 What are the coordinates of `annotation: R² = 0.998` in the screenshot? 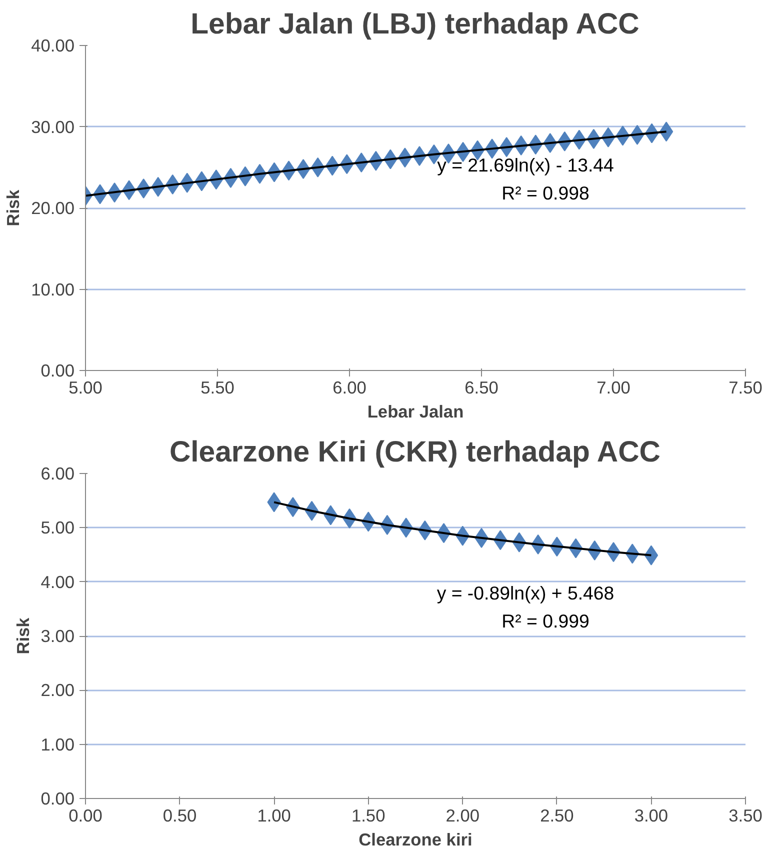 It's located at (546, 193).